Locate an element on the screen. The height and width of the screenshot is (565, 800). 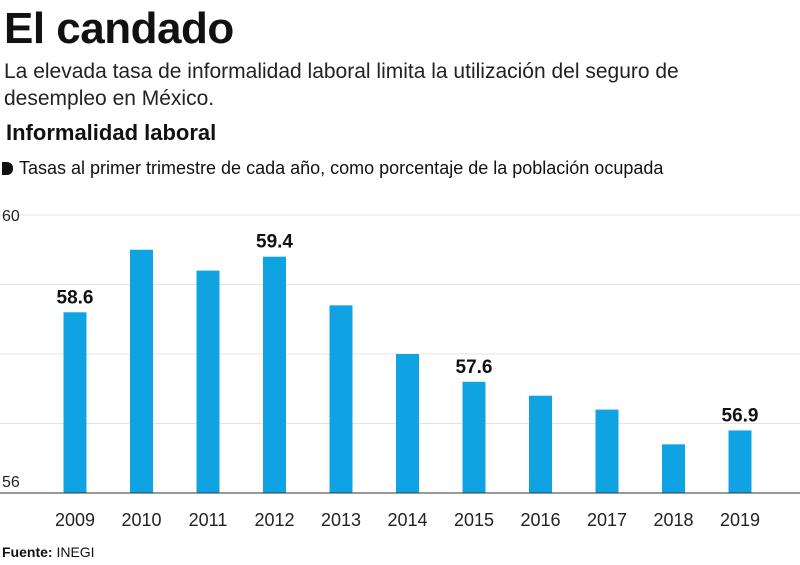
x-tick-label: 2015 is located at coordinates (474, 520).